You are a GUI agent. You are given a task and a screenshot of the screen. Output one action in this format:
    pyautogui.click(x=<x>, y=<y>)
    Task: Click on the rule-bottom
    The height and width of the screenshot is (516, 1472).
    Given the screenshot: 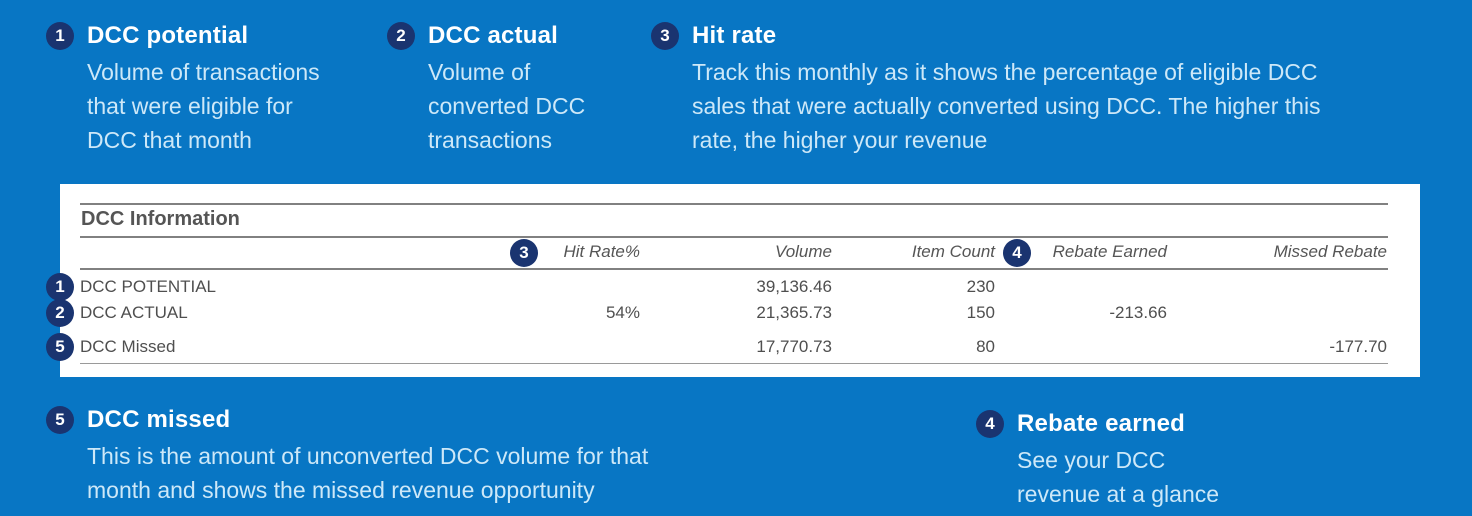 What is the action you would take?
    pyautogui.click(x=734, y=363)
    